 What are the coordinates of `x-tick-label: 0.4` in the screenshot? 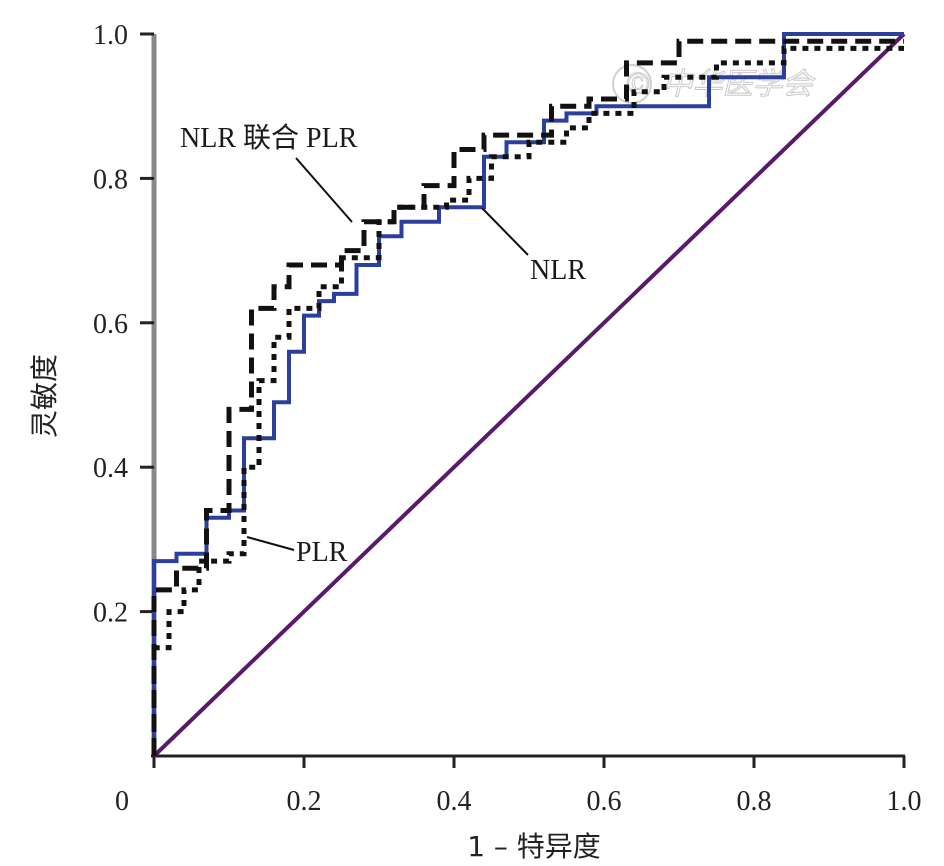 It's located at (454, 801).